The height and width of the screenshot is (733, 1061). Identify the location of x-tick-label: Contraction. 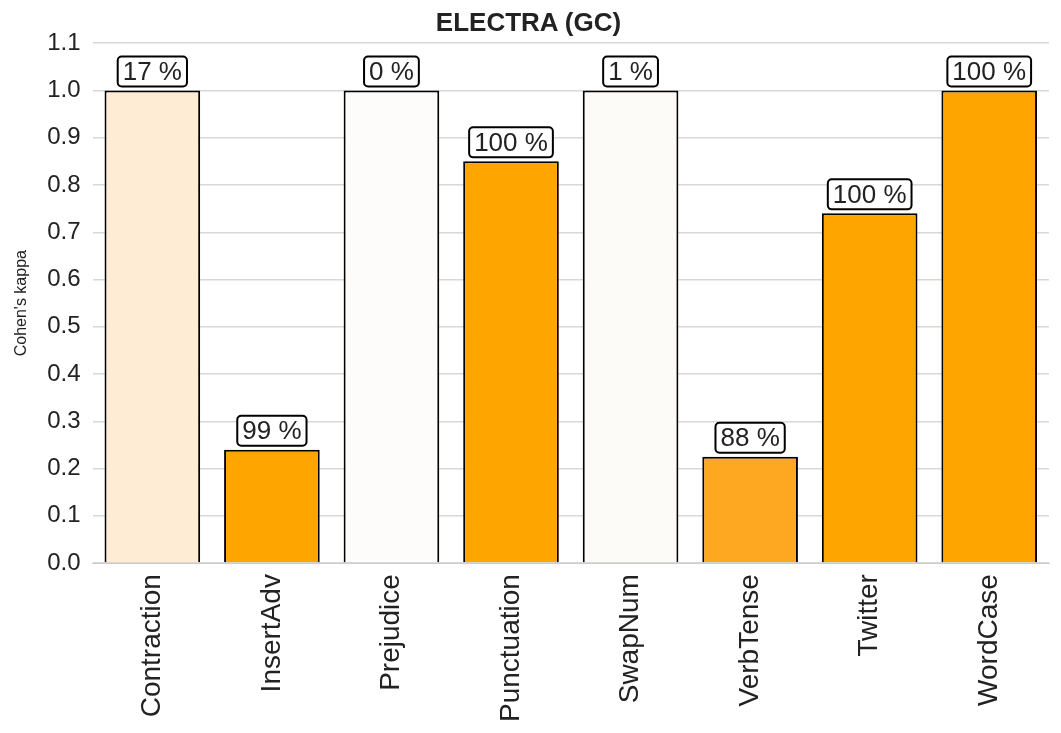
(151, 646).